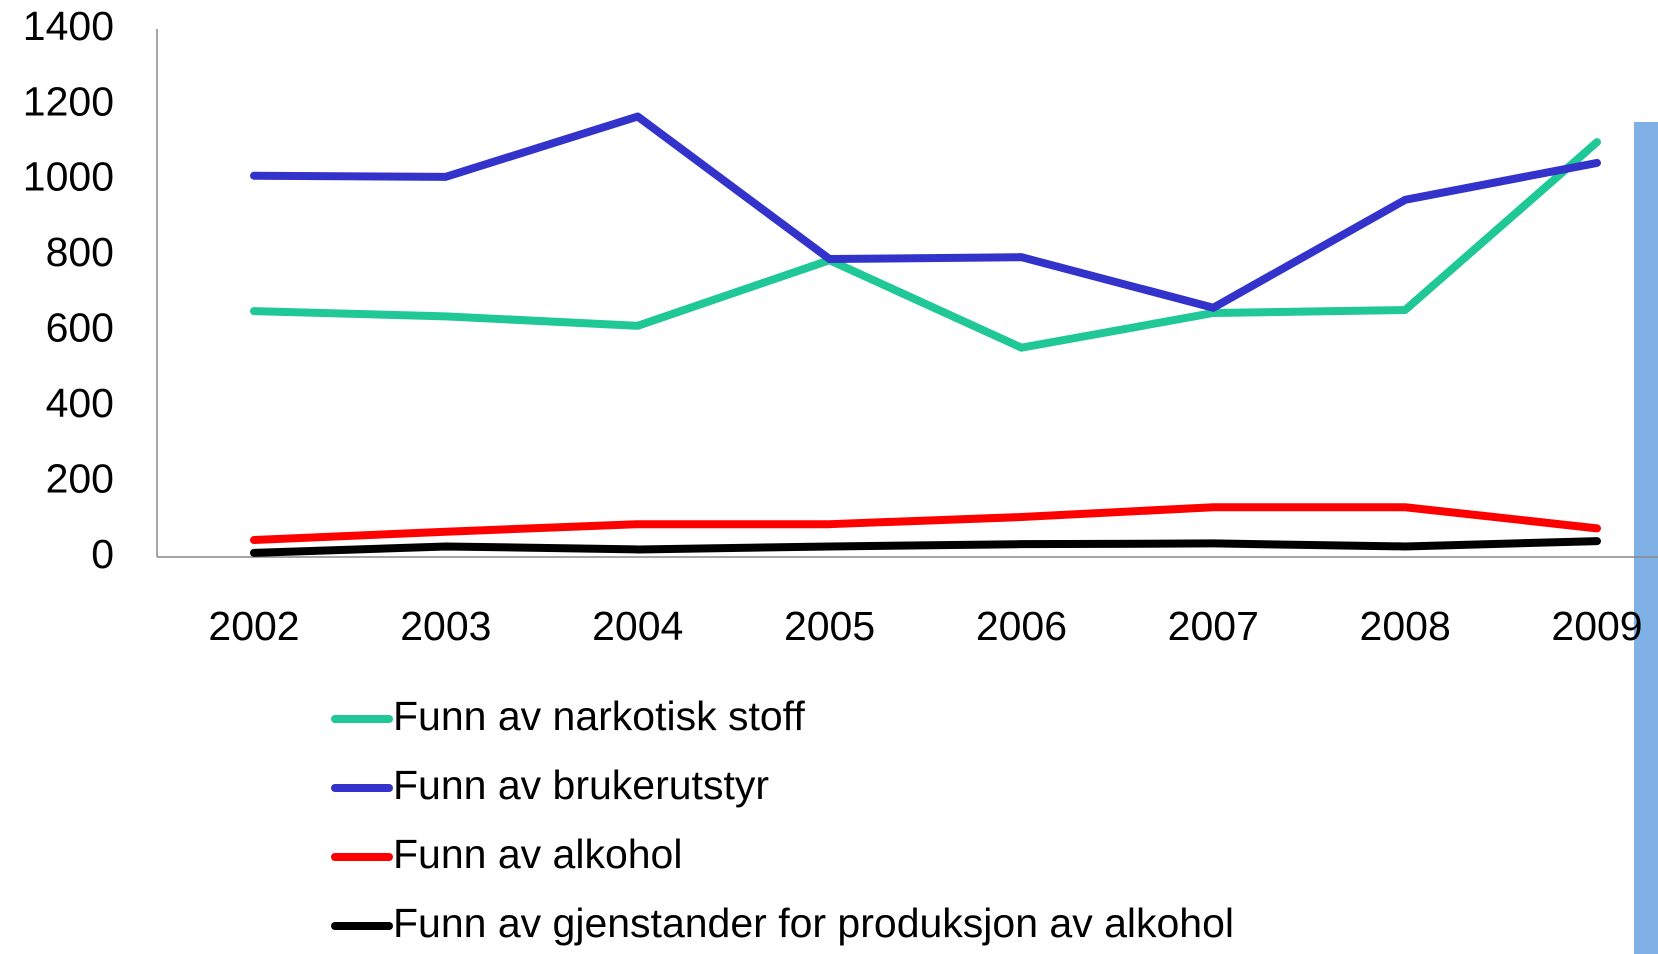 Image resolution: width=1658 pixels, height=954 pixels. Describe the element at coordinates (80, 478) in the screenshot. I see `y-tick-label: 200` at that location.